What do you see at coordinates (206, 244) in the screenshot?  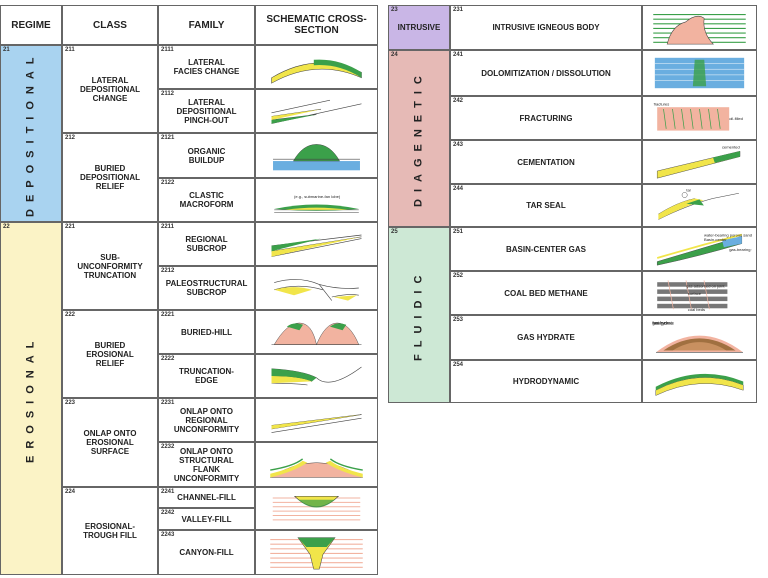 I see `label: REGIONAL SUBCROP` at bounding box center [206, 244].